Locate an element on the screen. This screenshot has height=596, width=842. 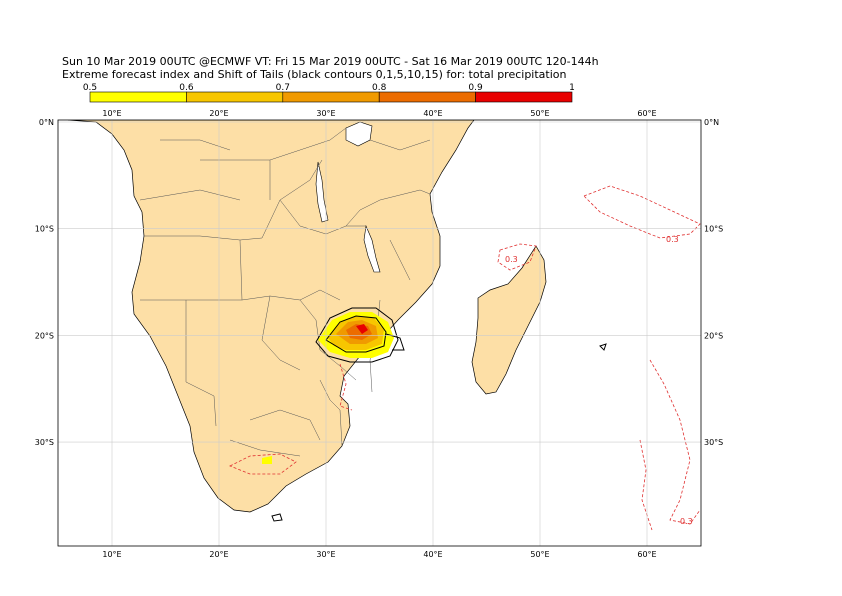
right-lat-label: 0°N is located at coordinates (711, 122).